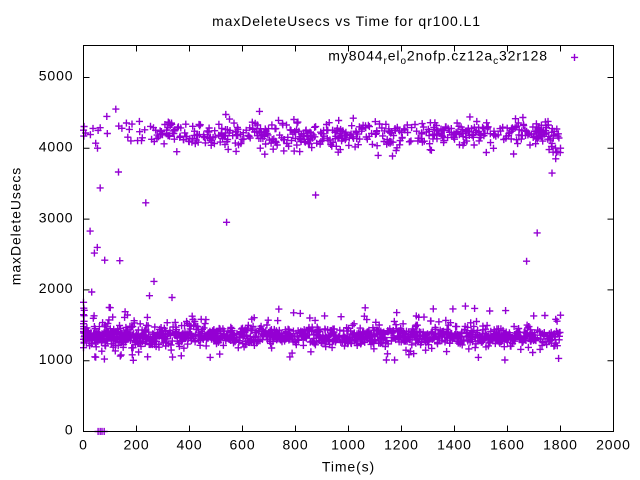 The width and height of the screenshot is (640, 480). What do you see at coordinates (295, 445) in the screenshot?
I see `svg-text: 800` at bounding box center [295, 445].